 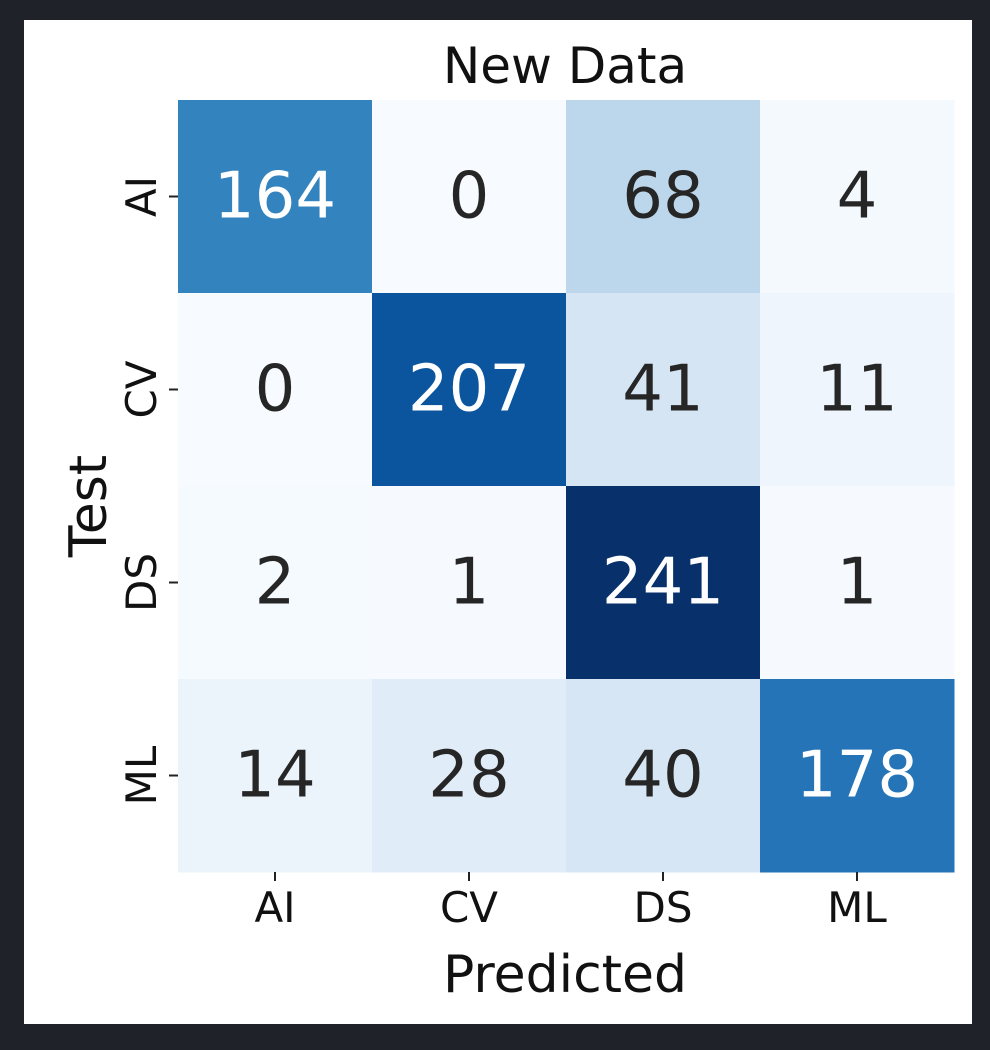 I want to click on heatmap-cell-ds-ml, so click(x=857, y=583).